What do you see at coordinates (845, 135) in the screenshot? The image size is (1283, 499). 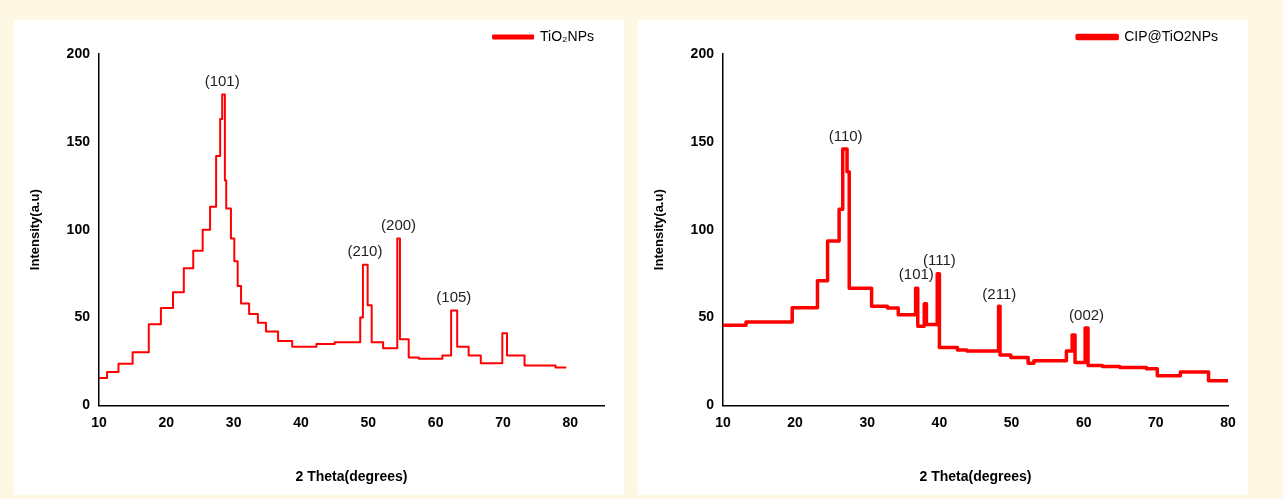 I see `annotation: (110)` at bounding box center [845, 135].